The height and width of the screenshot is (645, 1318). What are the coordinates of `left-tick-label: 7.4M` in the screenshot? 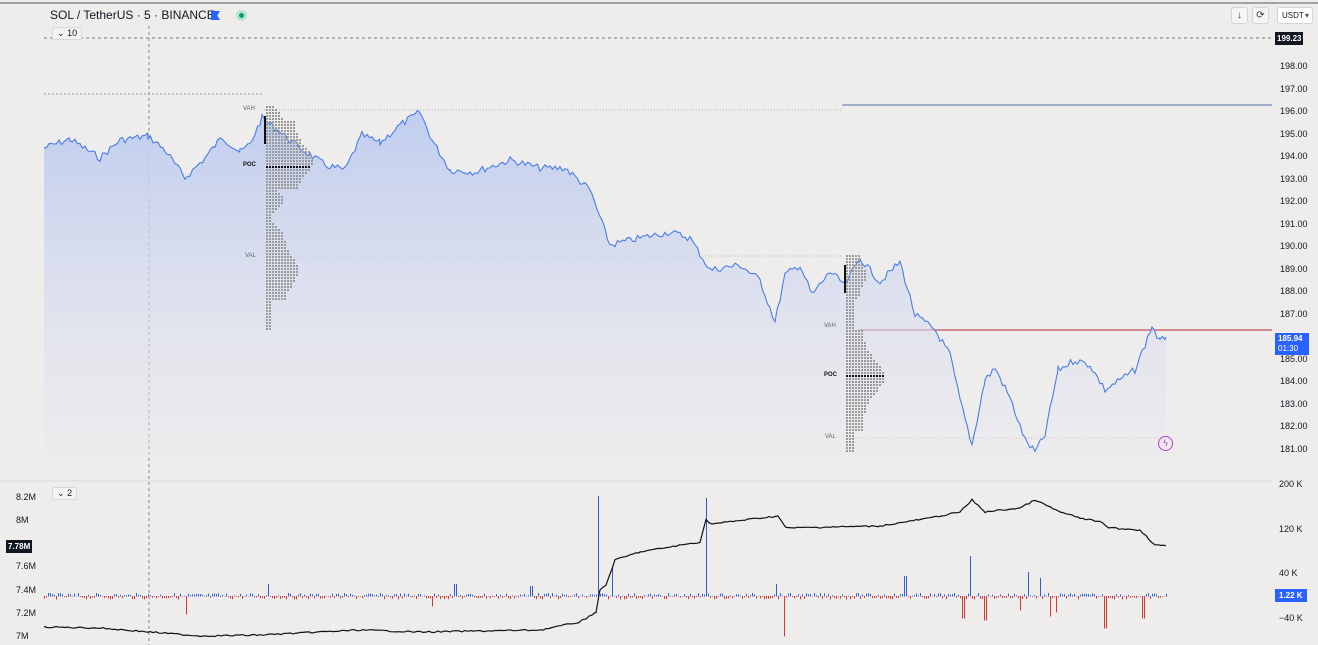 It's located at (26, 589).